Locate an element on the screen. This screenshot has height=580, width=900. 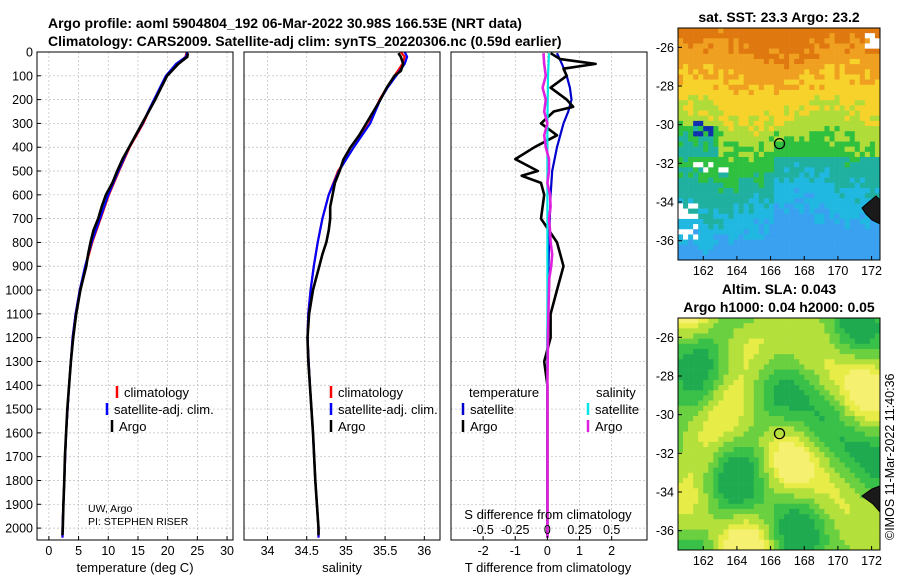
sst-x-ticks: 162 164 166 168 170 172 is located at coordinates (787, 267).